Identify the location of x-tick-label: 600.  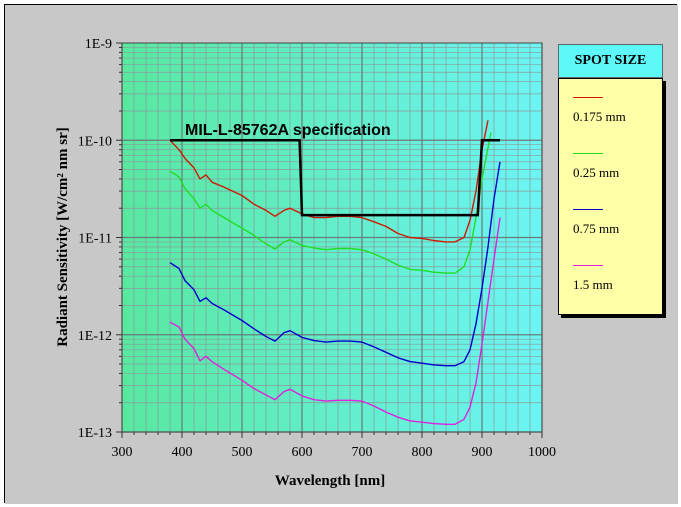
(302, 452).